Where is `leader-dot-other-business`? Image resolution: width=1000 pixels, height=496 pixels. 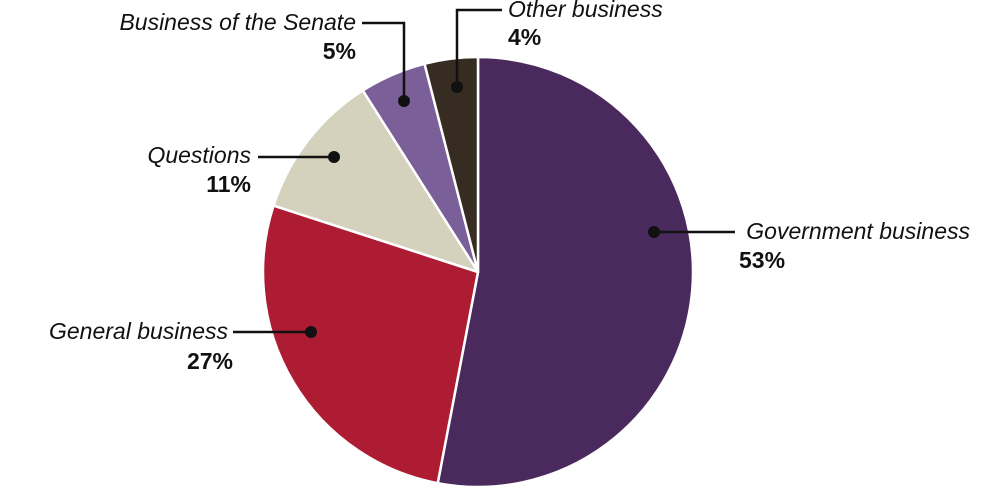
leader-dot-other-business is located at coordinates (457, 87).